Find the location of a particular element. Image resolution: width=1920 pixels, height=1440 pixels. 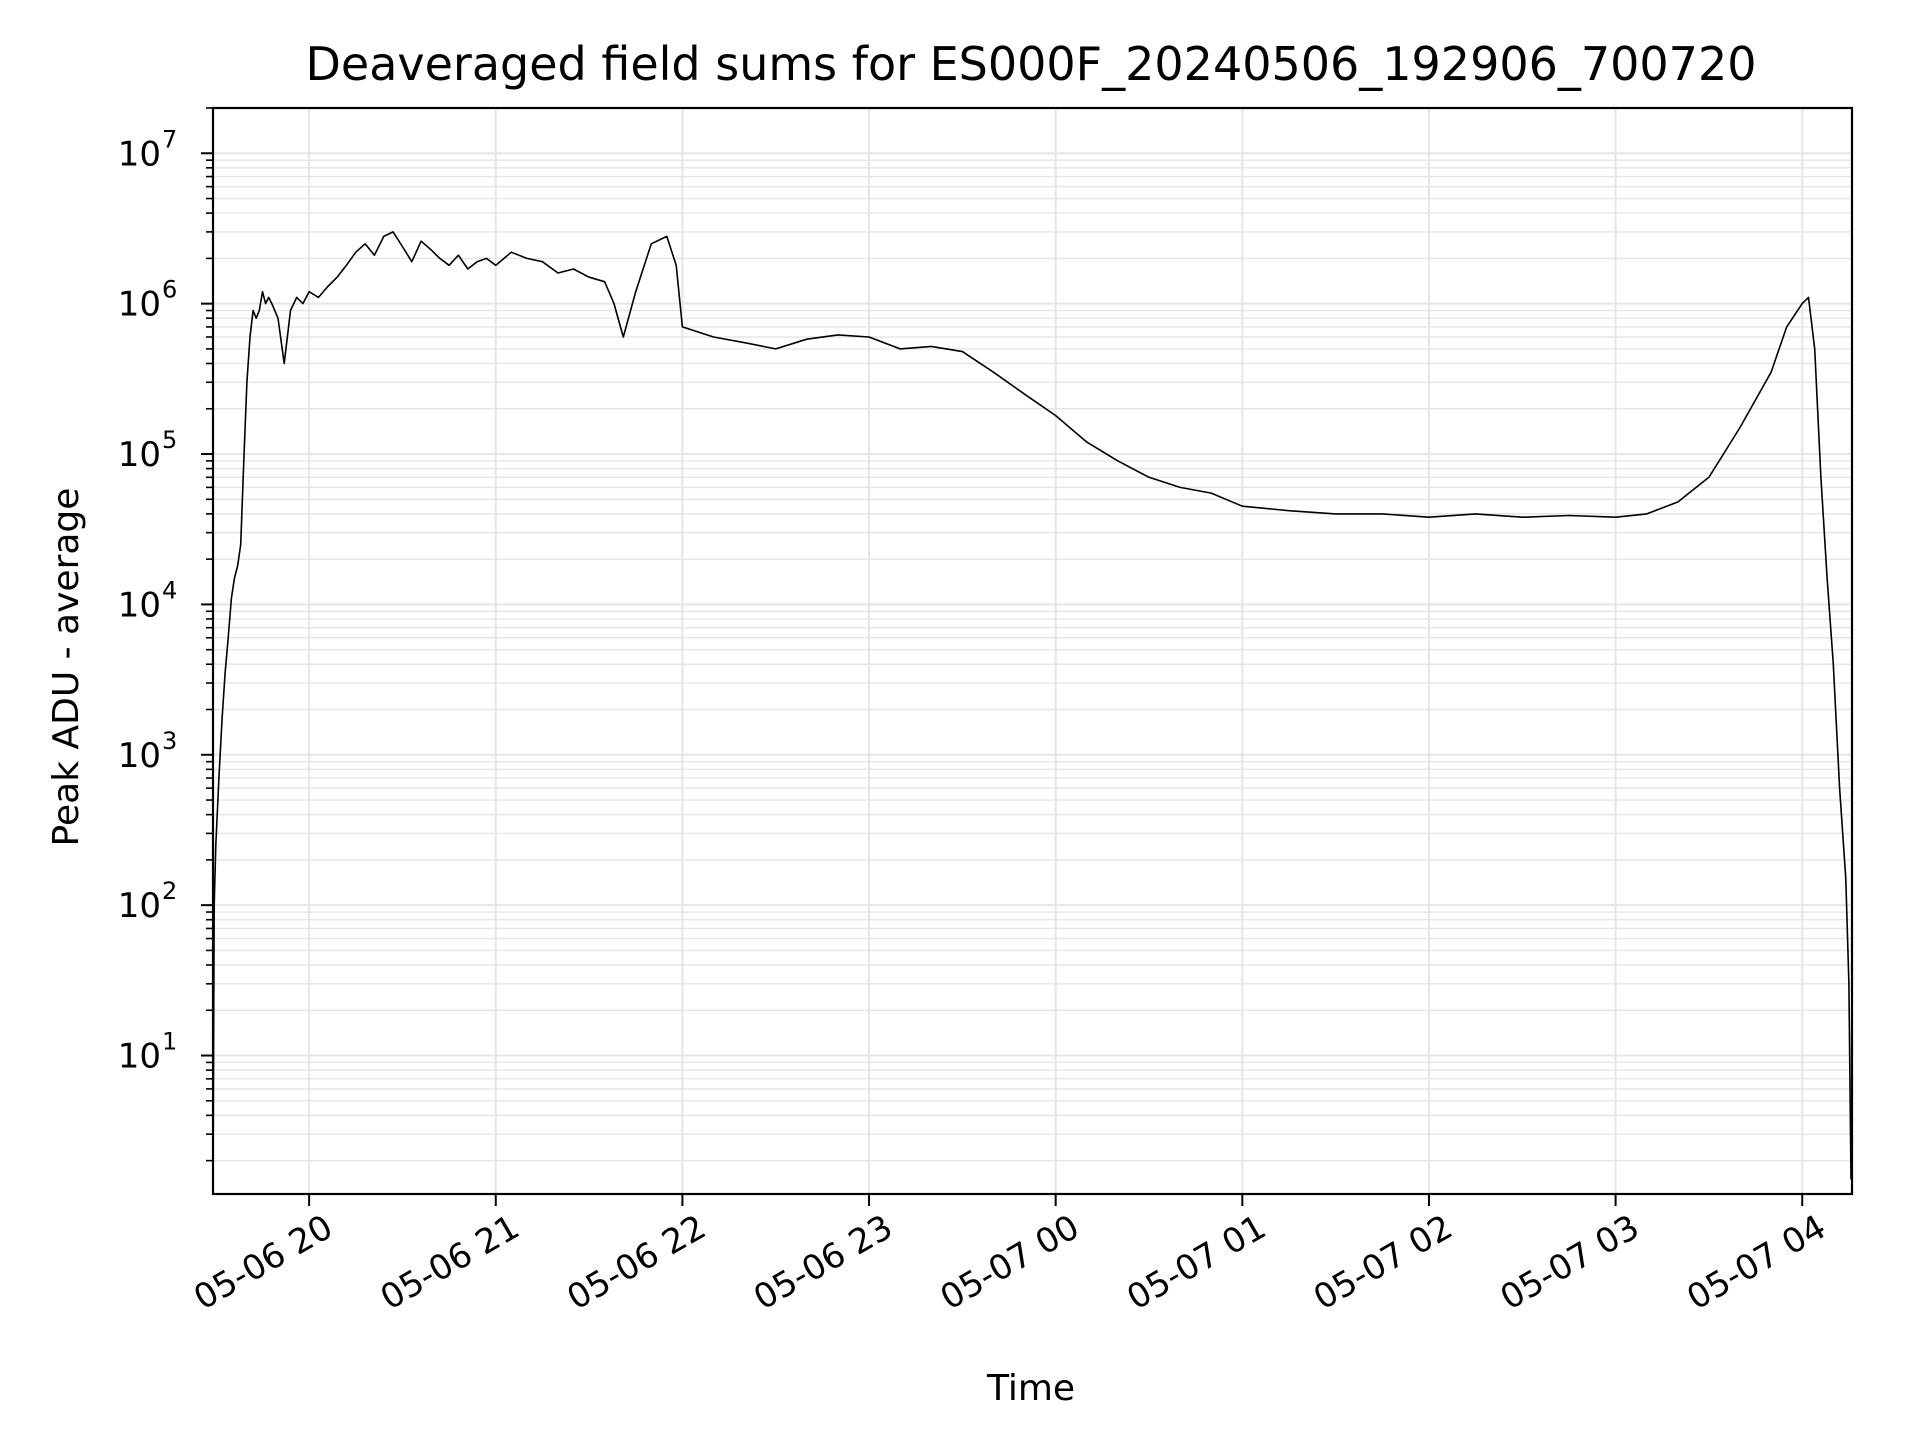

x-tick-label: 05-06 22 is located at coordinates (637, 1262).